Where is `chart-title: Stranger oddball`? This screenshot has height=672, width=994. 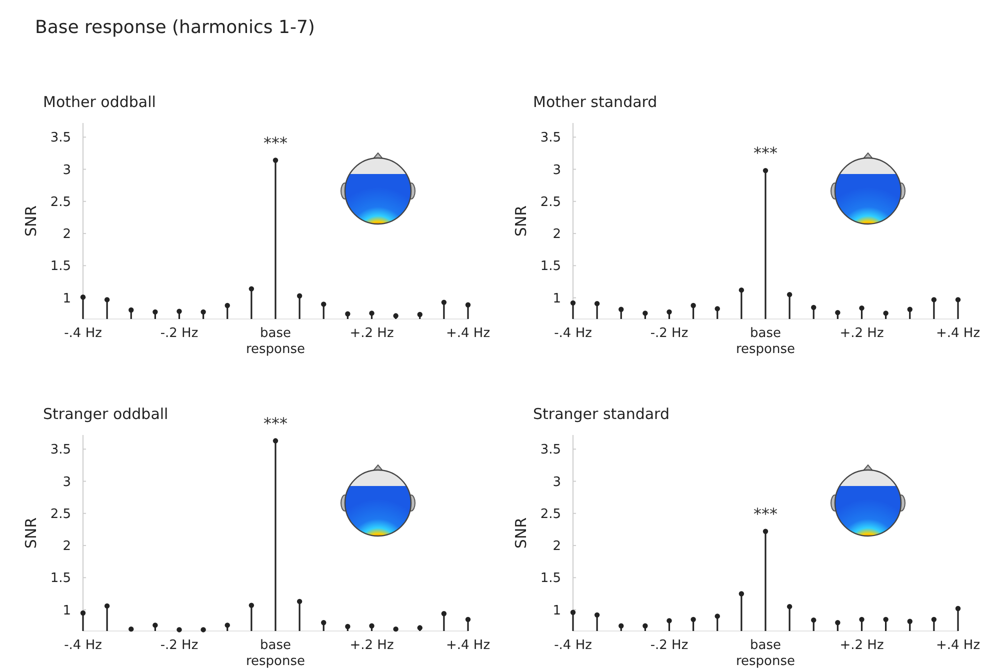 chart-title: Stranger oddball is located at coordinates (105, 414).